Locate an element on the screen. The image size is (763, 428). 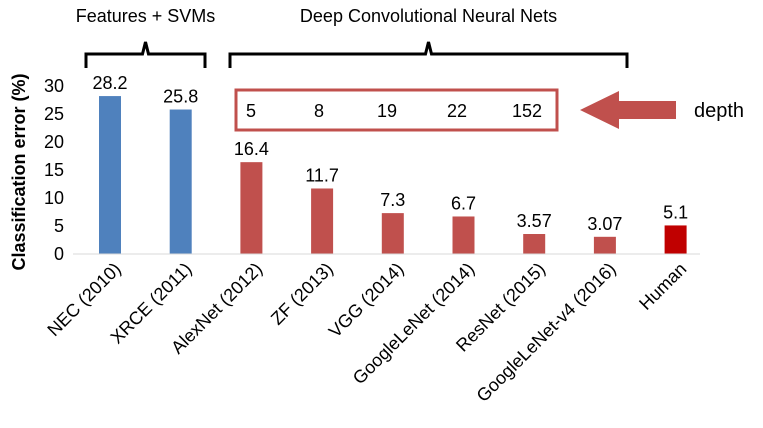
data-label: 25.8 is located at coordinates (180, 97).